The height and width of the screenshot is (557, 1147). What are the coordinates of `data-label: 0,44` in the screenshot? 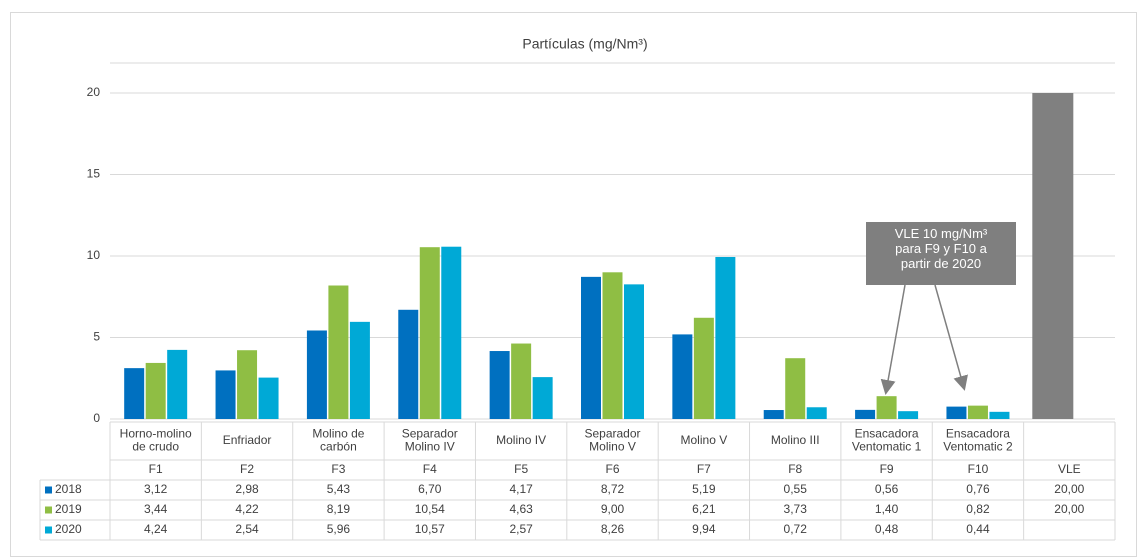 It's located at (978, 529).